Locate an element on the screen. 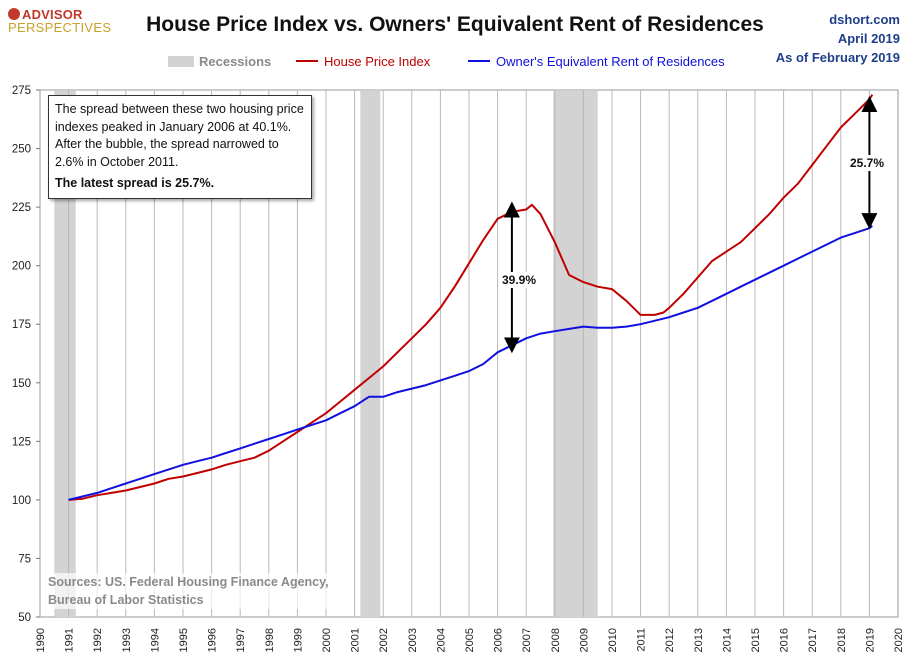 Image resolution: width=910 pixels, height=661 pixels. meta-site: dshort.com is located at coordinates (864, 19).